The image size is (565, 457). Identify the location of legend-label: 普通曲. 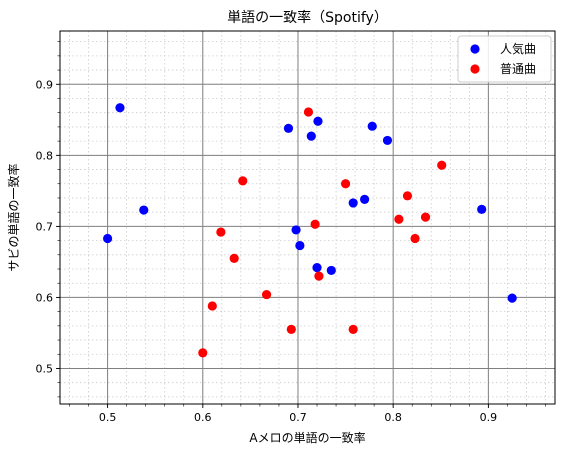
(518, 69).